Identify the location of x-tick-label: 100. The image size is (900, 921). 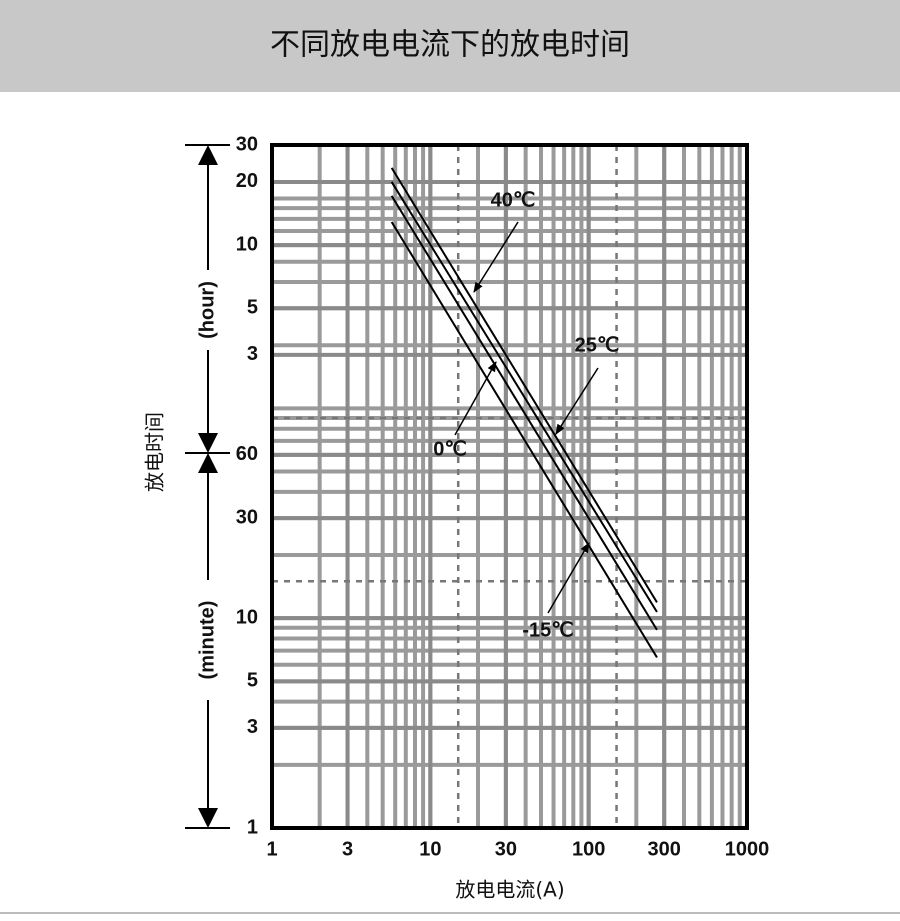
(588, 849).